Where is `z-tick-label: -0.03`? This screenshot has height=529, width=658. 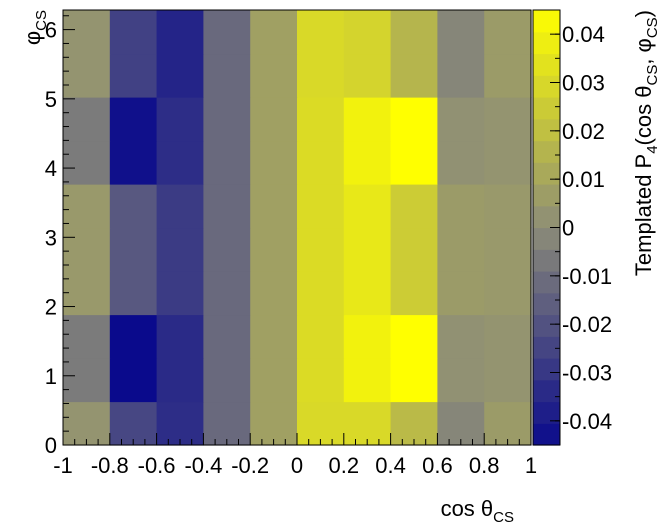 z-tick-label: -0.03 is located at coordinates (587, 373).